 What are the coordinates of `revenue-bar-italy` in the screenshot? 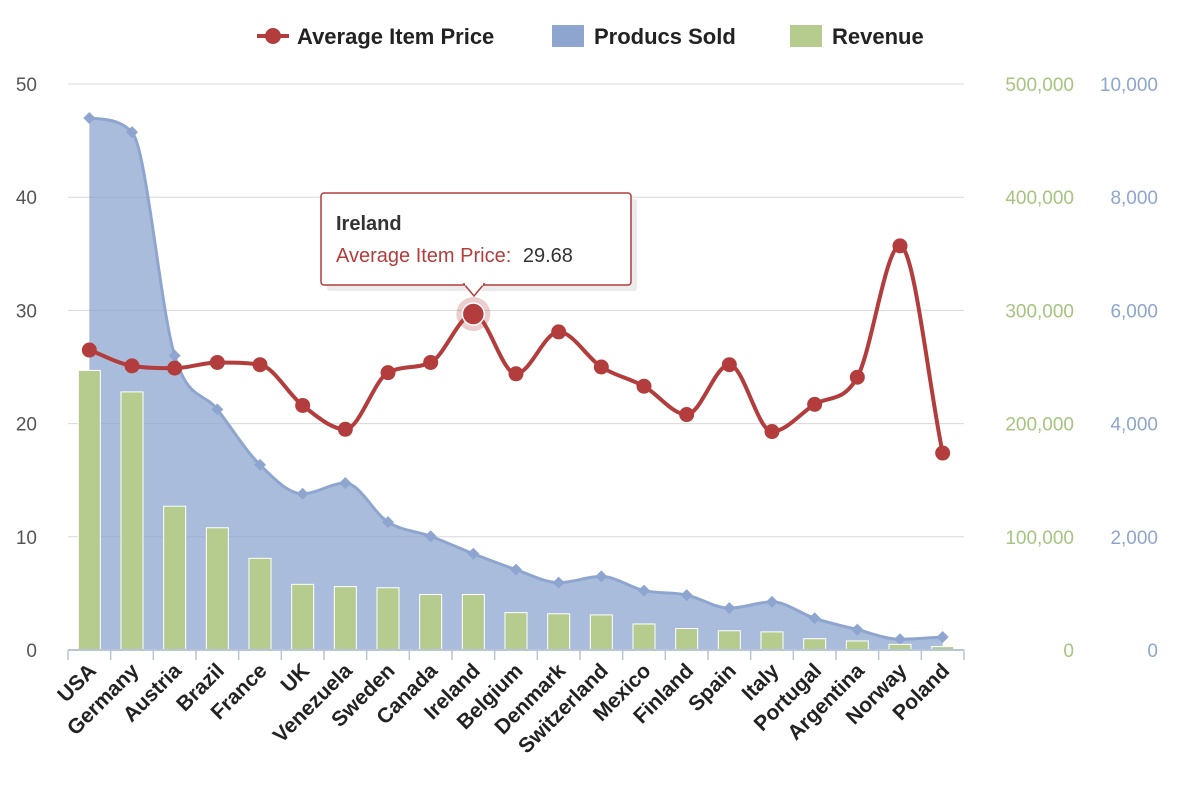 It's located at (772, 641).